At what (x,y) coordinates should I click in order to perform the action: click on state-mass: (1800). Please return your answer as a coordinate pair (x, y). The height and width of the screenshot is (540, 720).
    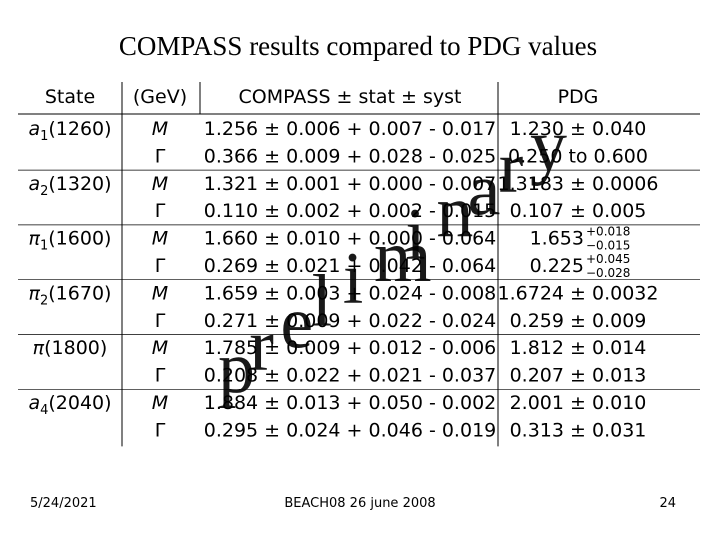
    Looking at the image, I should click on (75, 348).